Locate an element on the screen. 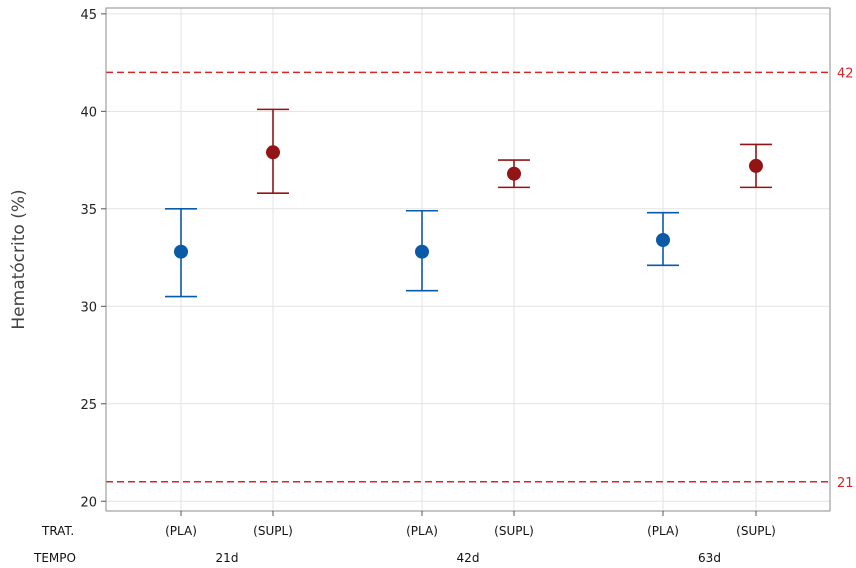  reference-line-label: 21 is located at coordinates (845, 483).